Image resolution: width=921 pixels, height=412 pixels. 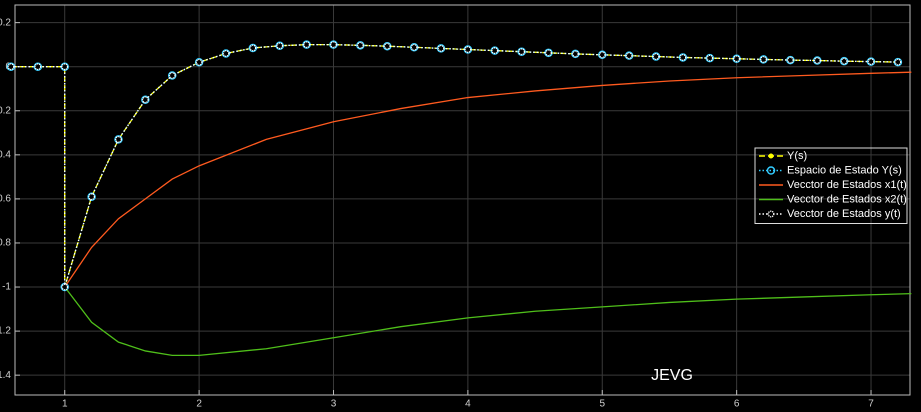 I want to click on legend-label: Espacio de Estado Y(s), so click(x=844, y=170).